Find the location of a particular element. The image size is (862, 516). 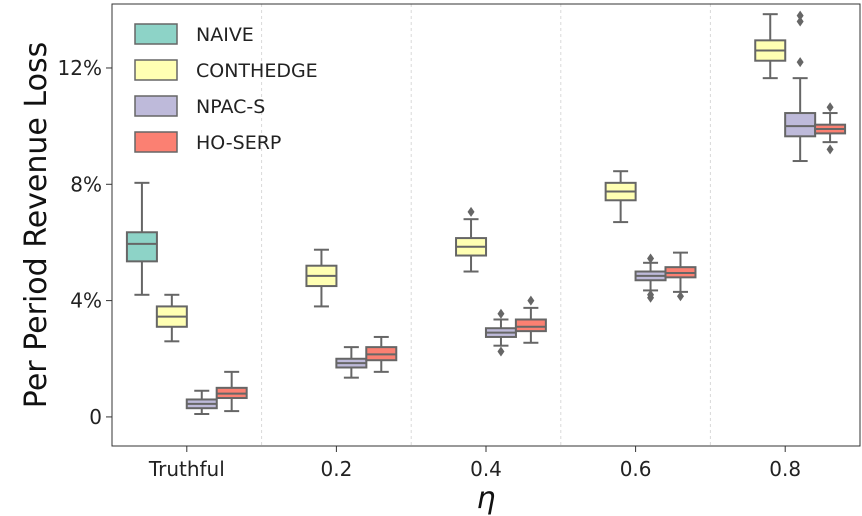

legend-item: CONTHEDGE is located at coordinates (226, 70).